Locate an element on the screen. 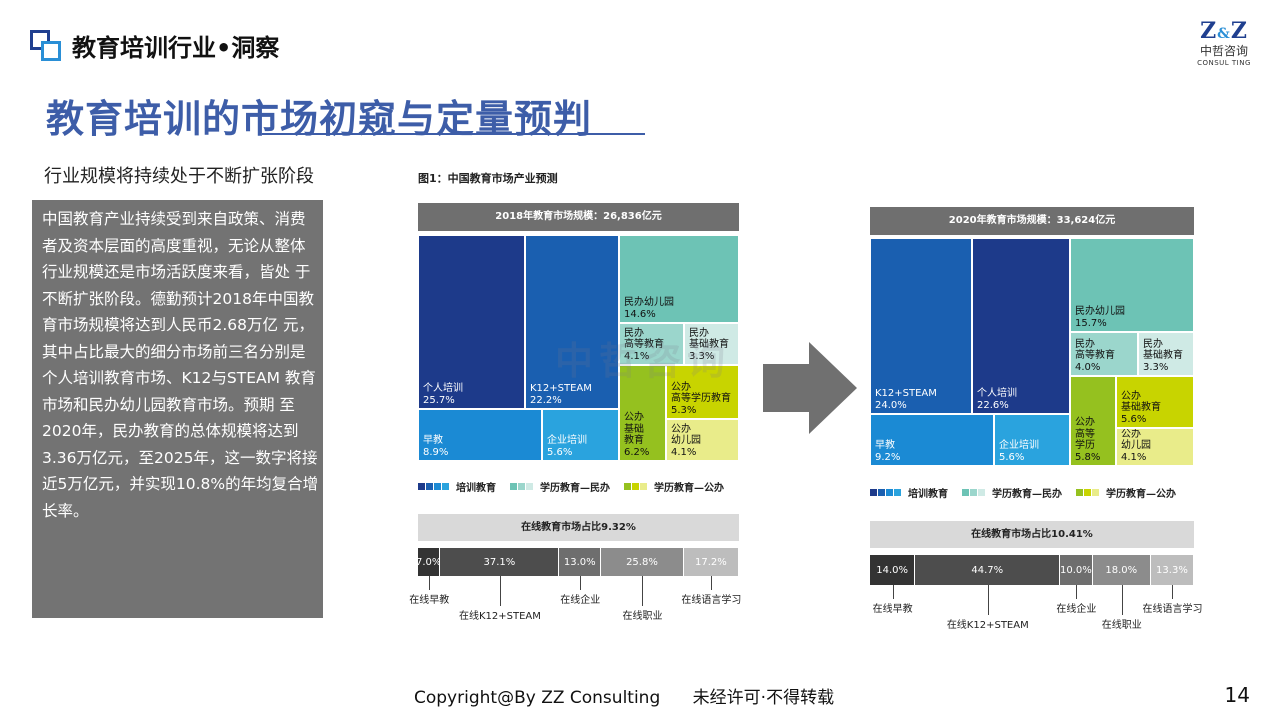 The height and width of the screenshot is (720, 1280). treemap-cell: 企业培训 5.6% is located at coordinates (1032, 440).